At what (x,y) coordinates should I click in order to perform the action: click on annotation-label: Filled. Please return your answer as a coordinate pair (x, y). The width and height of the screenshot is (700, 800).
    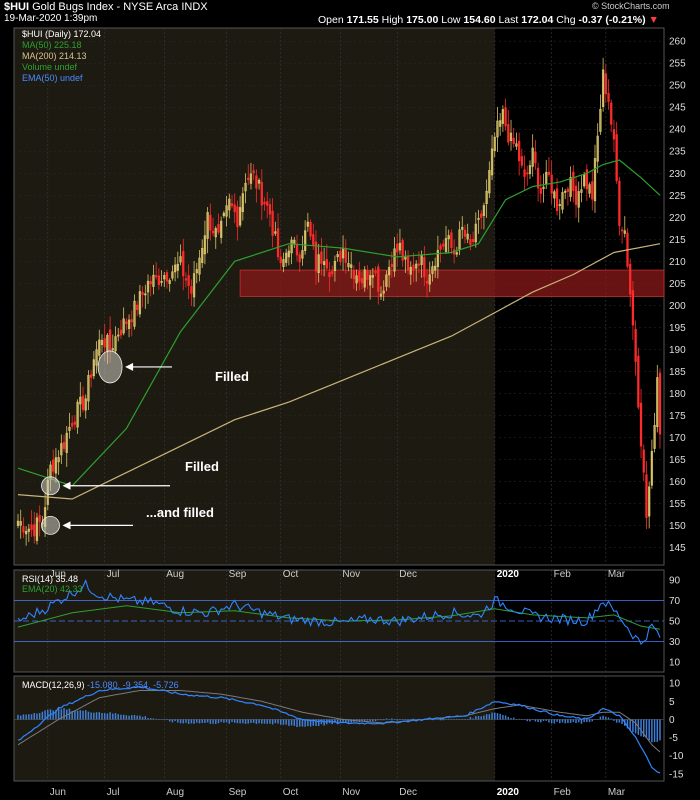
    Looking at the image, I should click on (232, 376).